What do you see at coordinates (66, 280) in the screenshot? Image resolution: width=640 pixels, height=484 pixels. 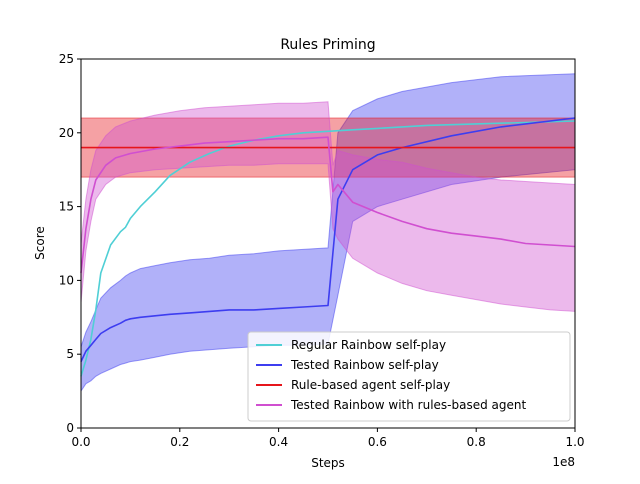 I see `y-tick-label: 10` at bounding box center [66, 280].